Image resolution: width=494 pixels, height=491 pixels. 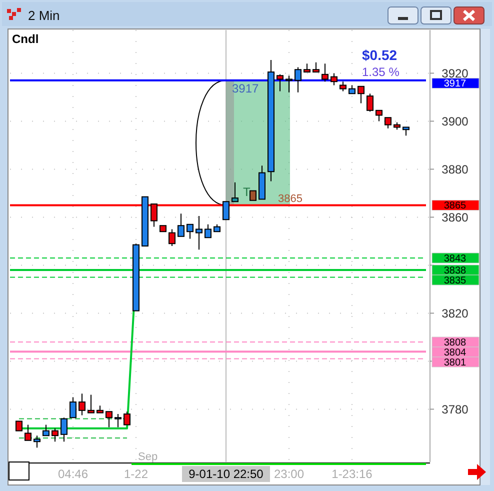 I want to click on annotation: 3917, so click(x=246, y=88).